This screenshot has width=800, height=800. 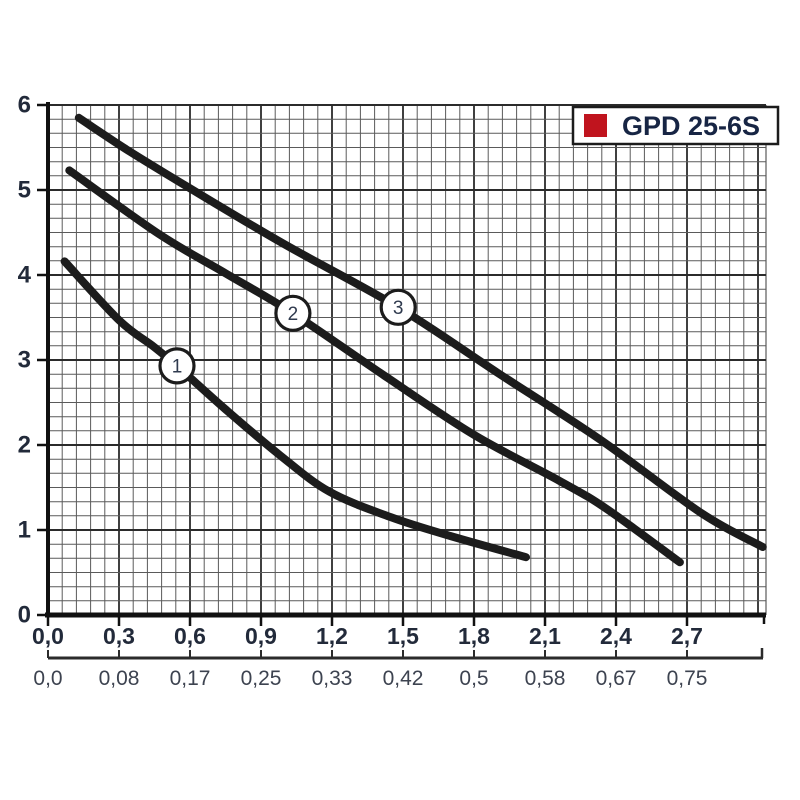 I want to click on x-tick-label: 2,4, so click(x=616, y=636).